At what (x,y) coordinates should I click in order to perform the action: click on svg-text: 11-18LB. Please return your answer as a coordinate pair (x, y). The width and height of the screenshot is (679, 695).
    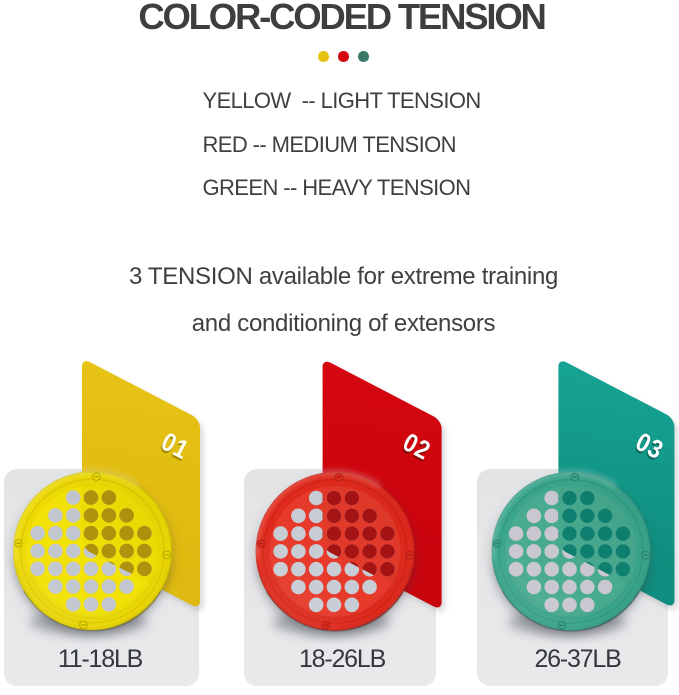
    Looking at the image, I should click on (100, 659).